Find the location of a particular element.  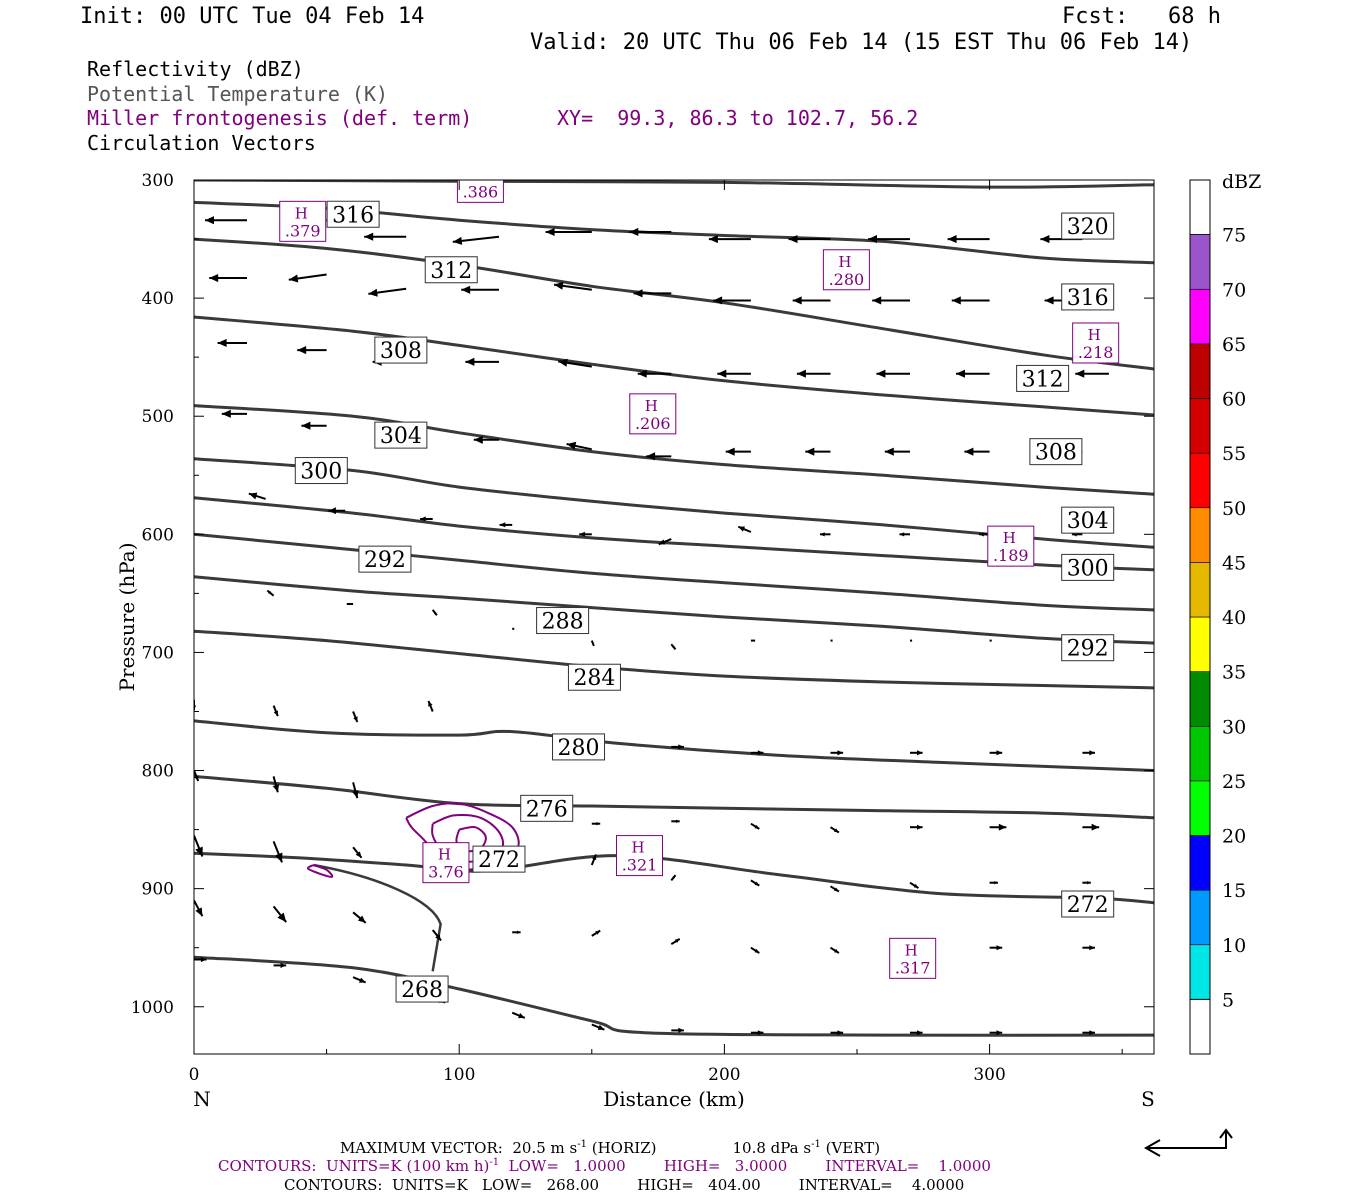

theta-label-304: 304 is located at coordinates (401, 435).